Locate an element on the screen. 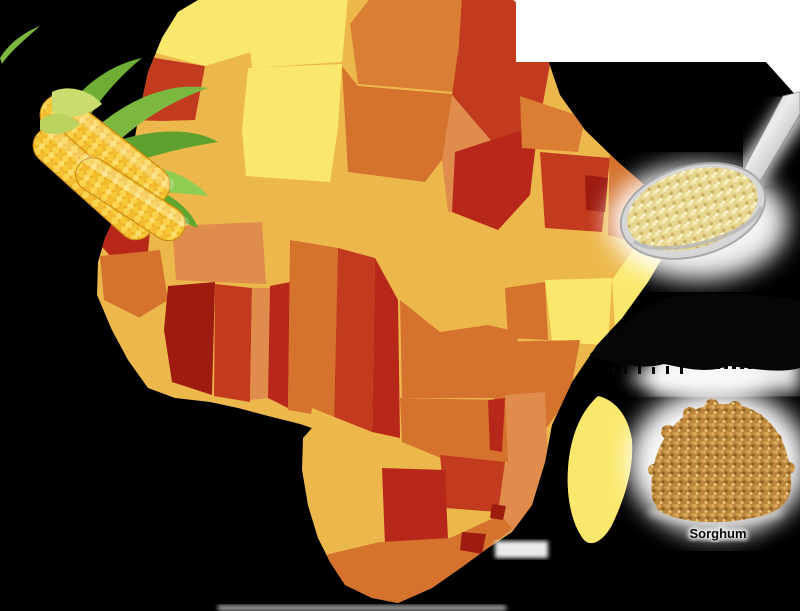 The width and height of the screenshot is (800, 611). white-top-right-panel is located at coordinates (658, 50).